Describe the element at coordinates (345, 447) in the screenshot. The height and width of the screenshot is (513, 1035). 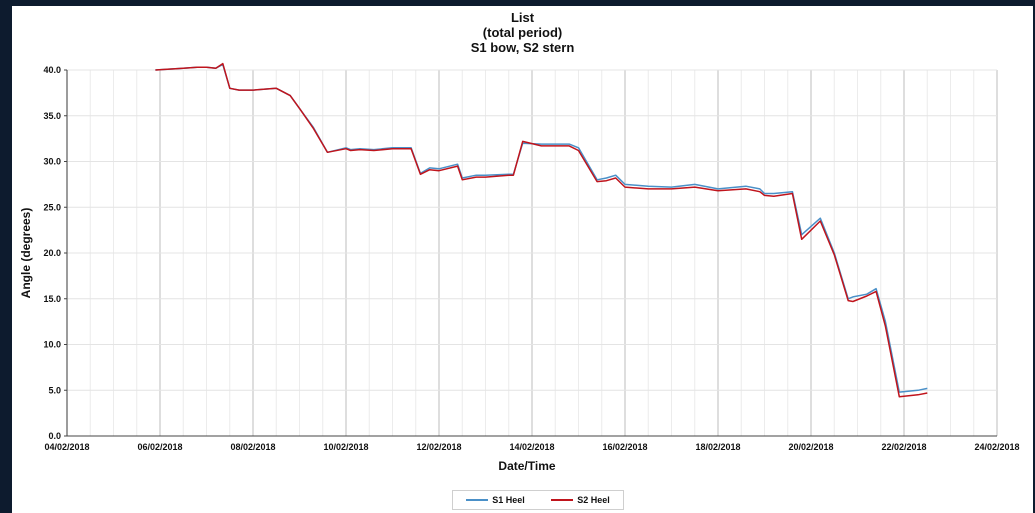
I see `x-tick-label: 10/02/2018` at that location.